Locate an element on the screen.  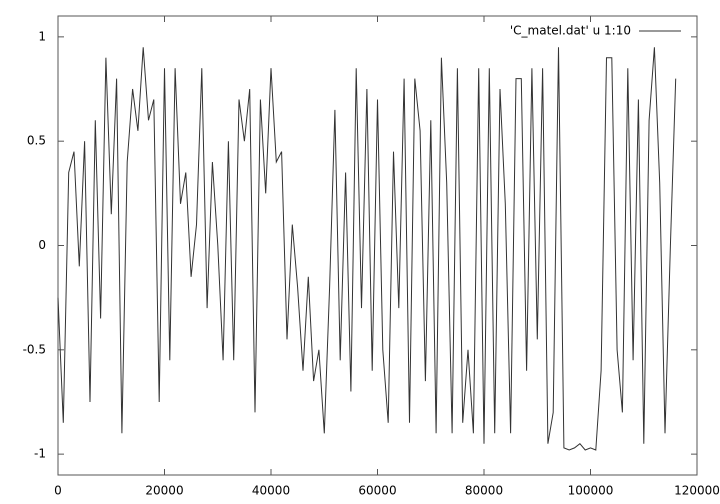
x-tick-label: 100000 is located at coordinates (591, 491).